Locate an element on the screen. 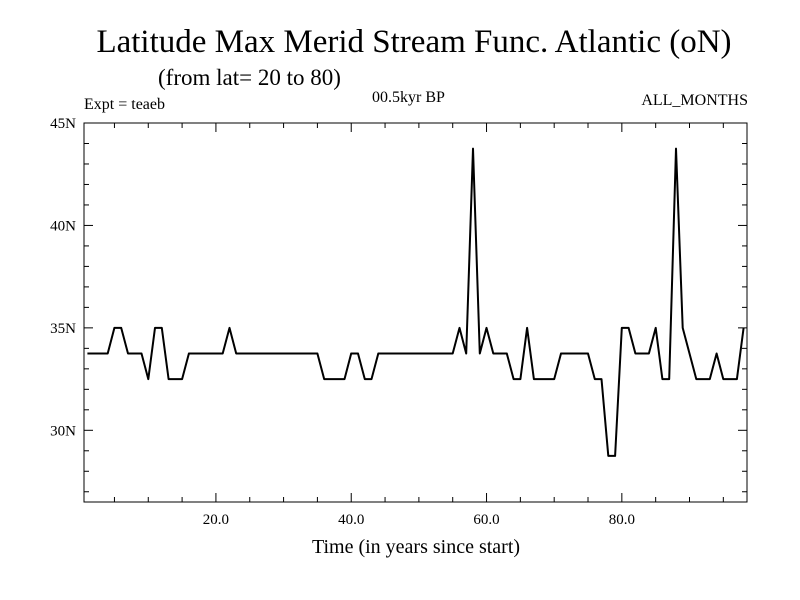  x-axis-label: Time (in years since start) is located at coordinates (416, 547).